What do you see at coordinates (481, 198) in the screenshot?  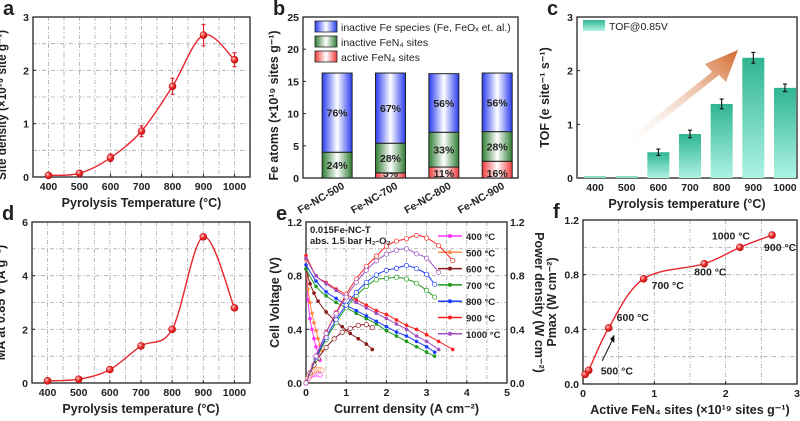 I see `x-tick-label: Fe-NC-900` at bounding box center [481, 198].